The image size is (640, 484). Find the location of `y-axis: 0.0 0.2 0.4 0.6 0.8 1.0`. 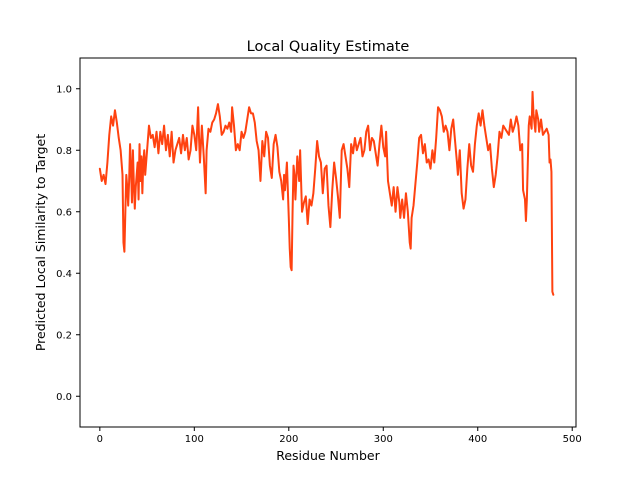

y-axis: 0.0 0.2 0.4 0.6 0.8 1.0 is located at coordinates (68, 243).